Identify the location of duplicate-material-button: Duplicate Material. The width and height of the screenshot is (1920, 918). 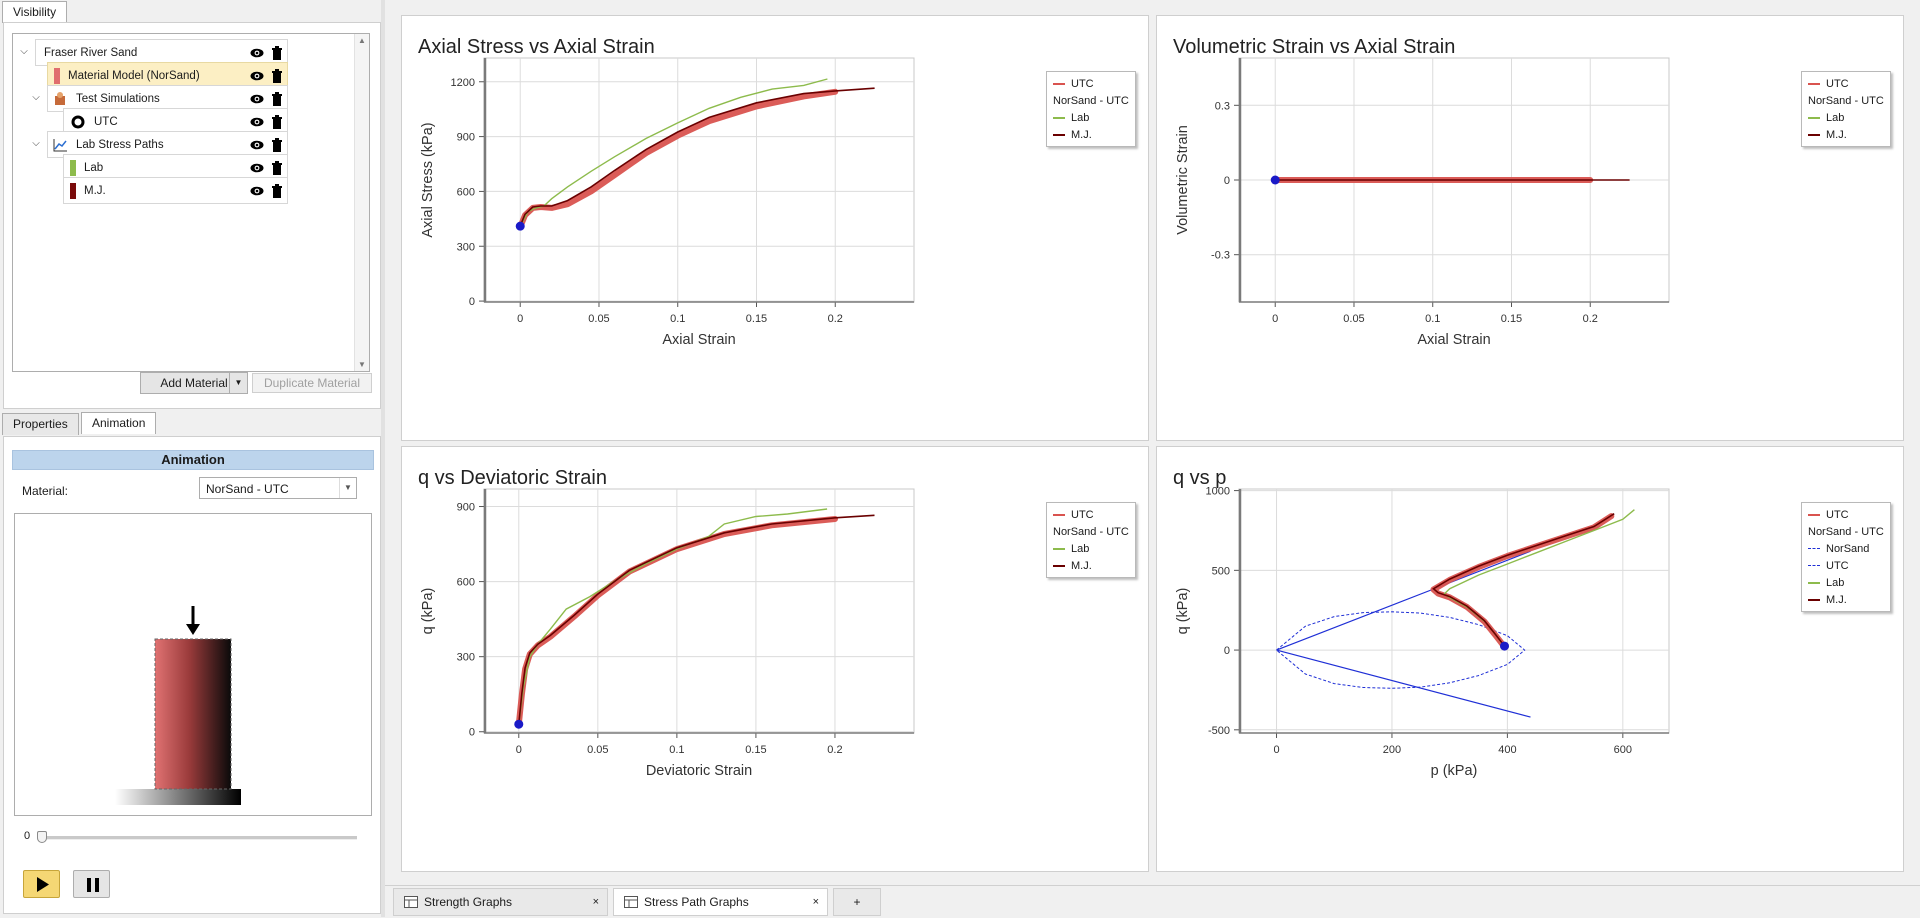
(312, 383).